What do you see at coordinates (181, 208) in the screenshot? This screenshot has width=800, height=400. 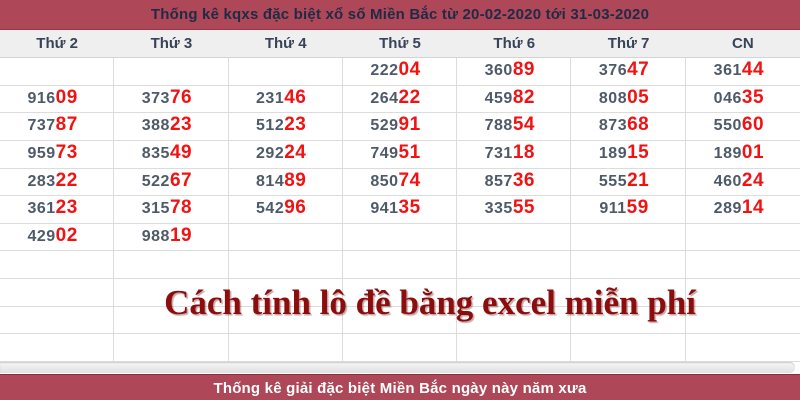 I see `digits-red: 78` at bounding box center [181, 208].